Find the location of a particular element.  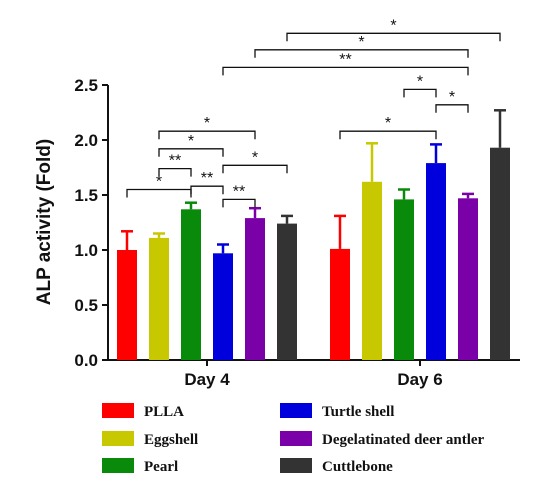

legend-label: Eggshell is located at coordinates (171, 440).